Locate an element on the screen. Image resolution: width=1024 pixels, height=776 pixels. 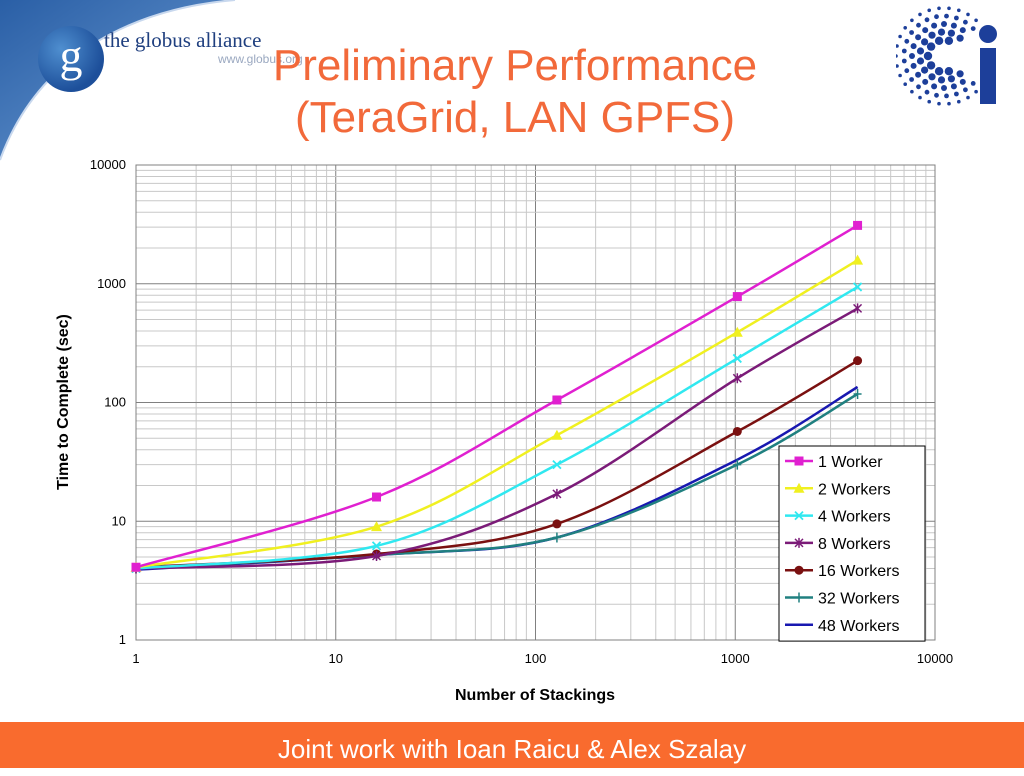
globus-alliance-logo: g the globus alliance www.globus.org is located at coordinates (198, 62).